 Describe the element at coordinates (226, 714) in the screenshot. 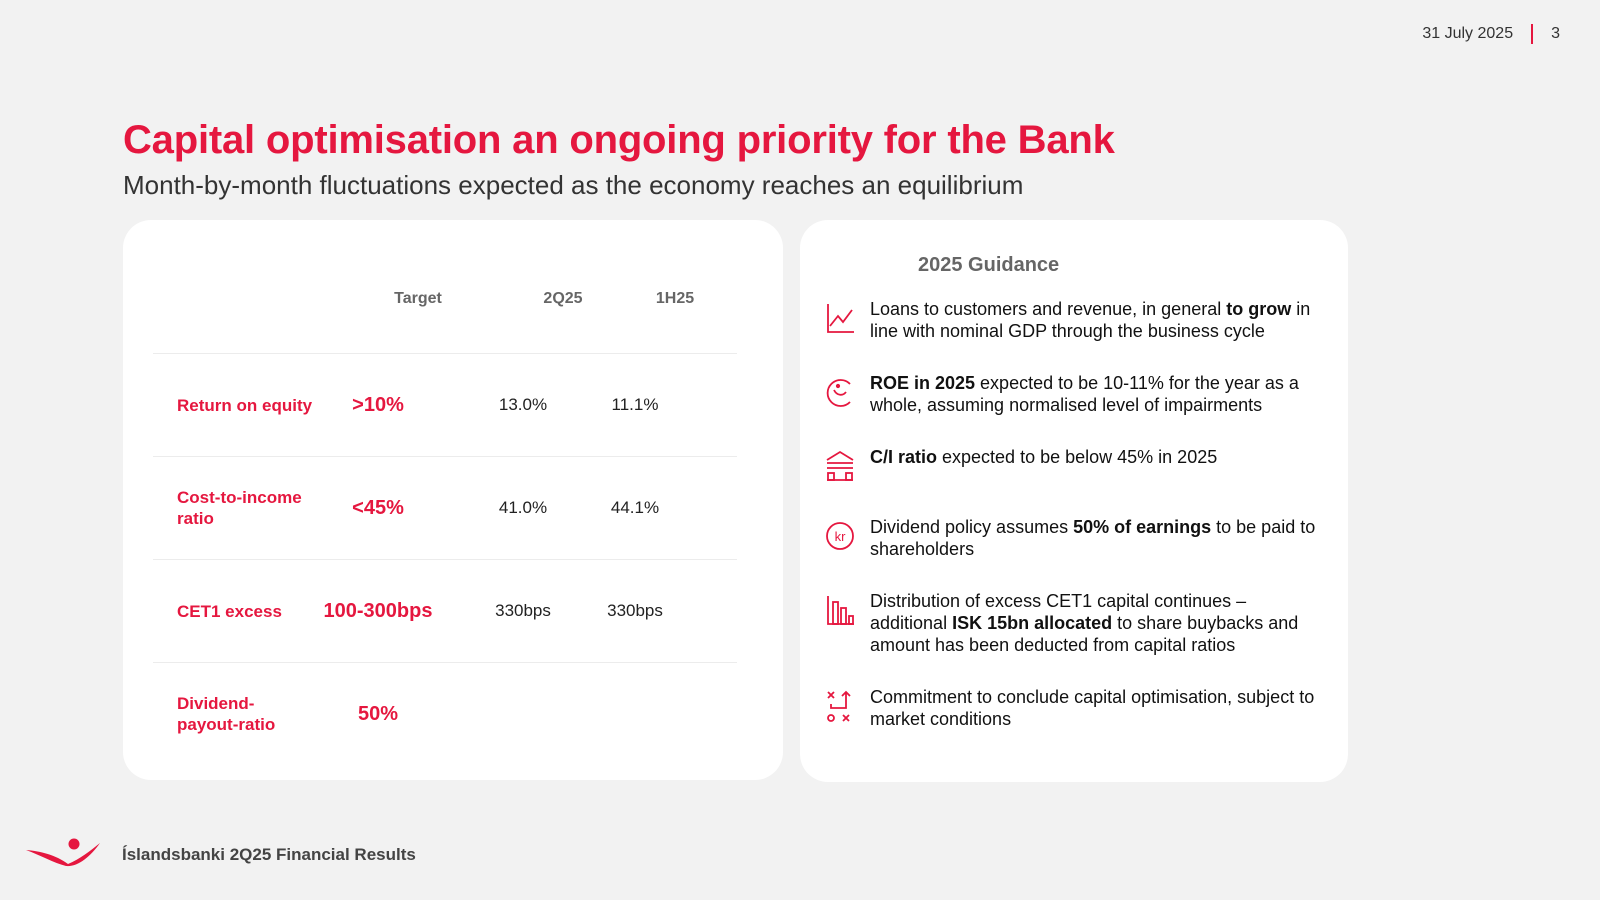

I see `row-label: Dividend-payout-ratio` at that location.